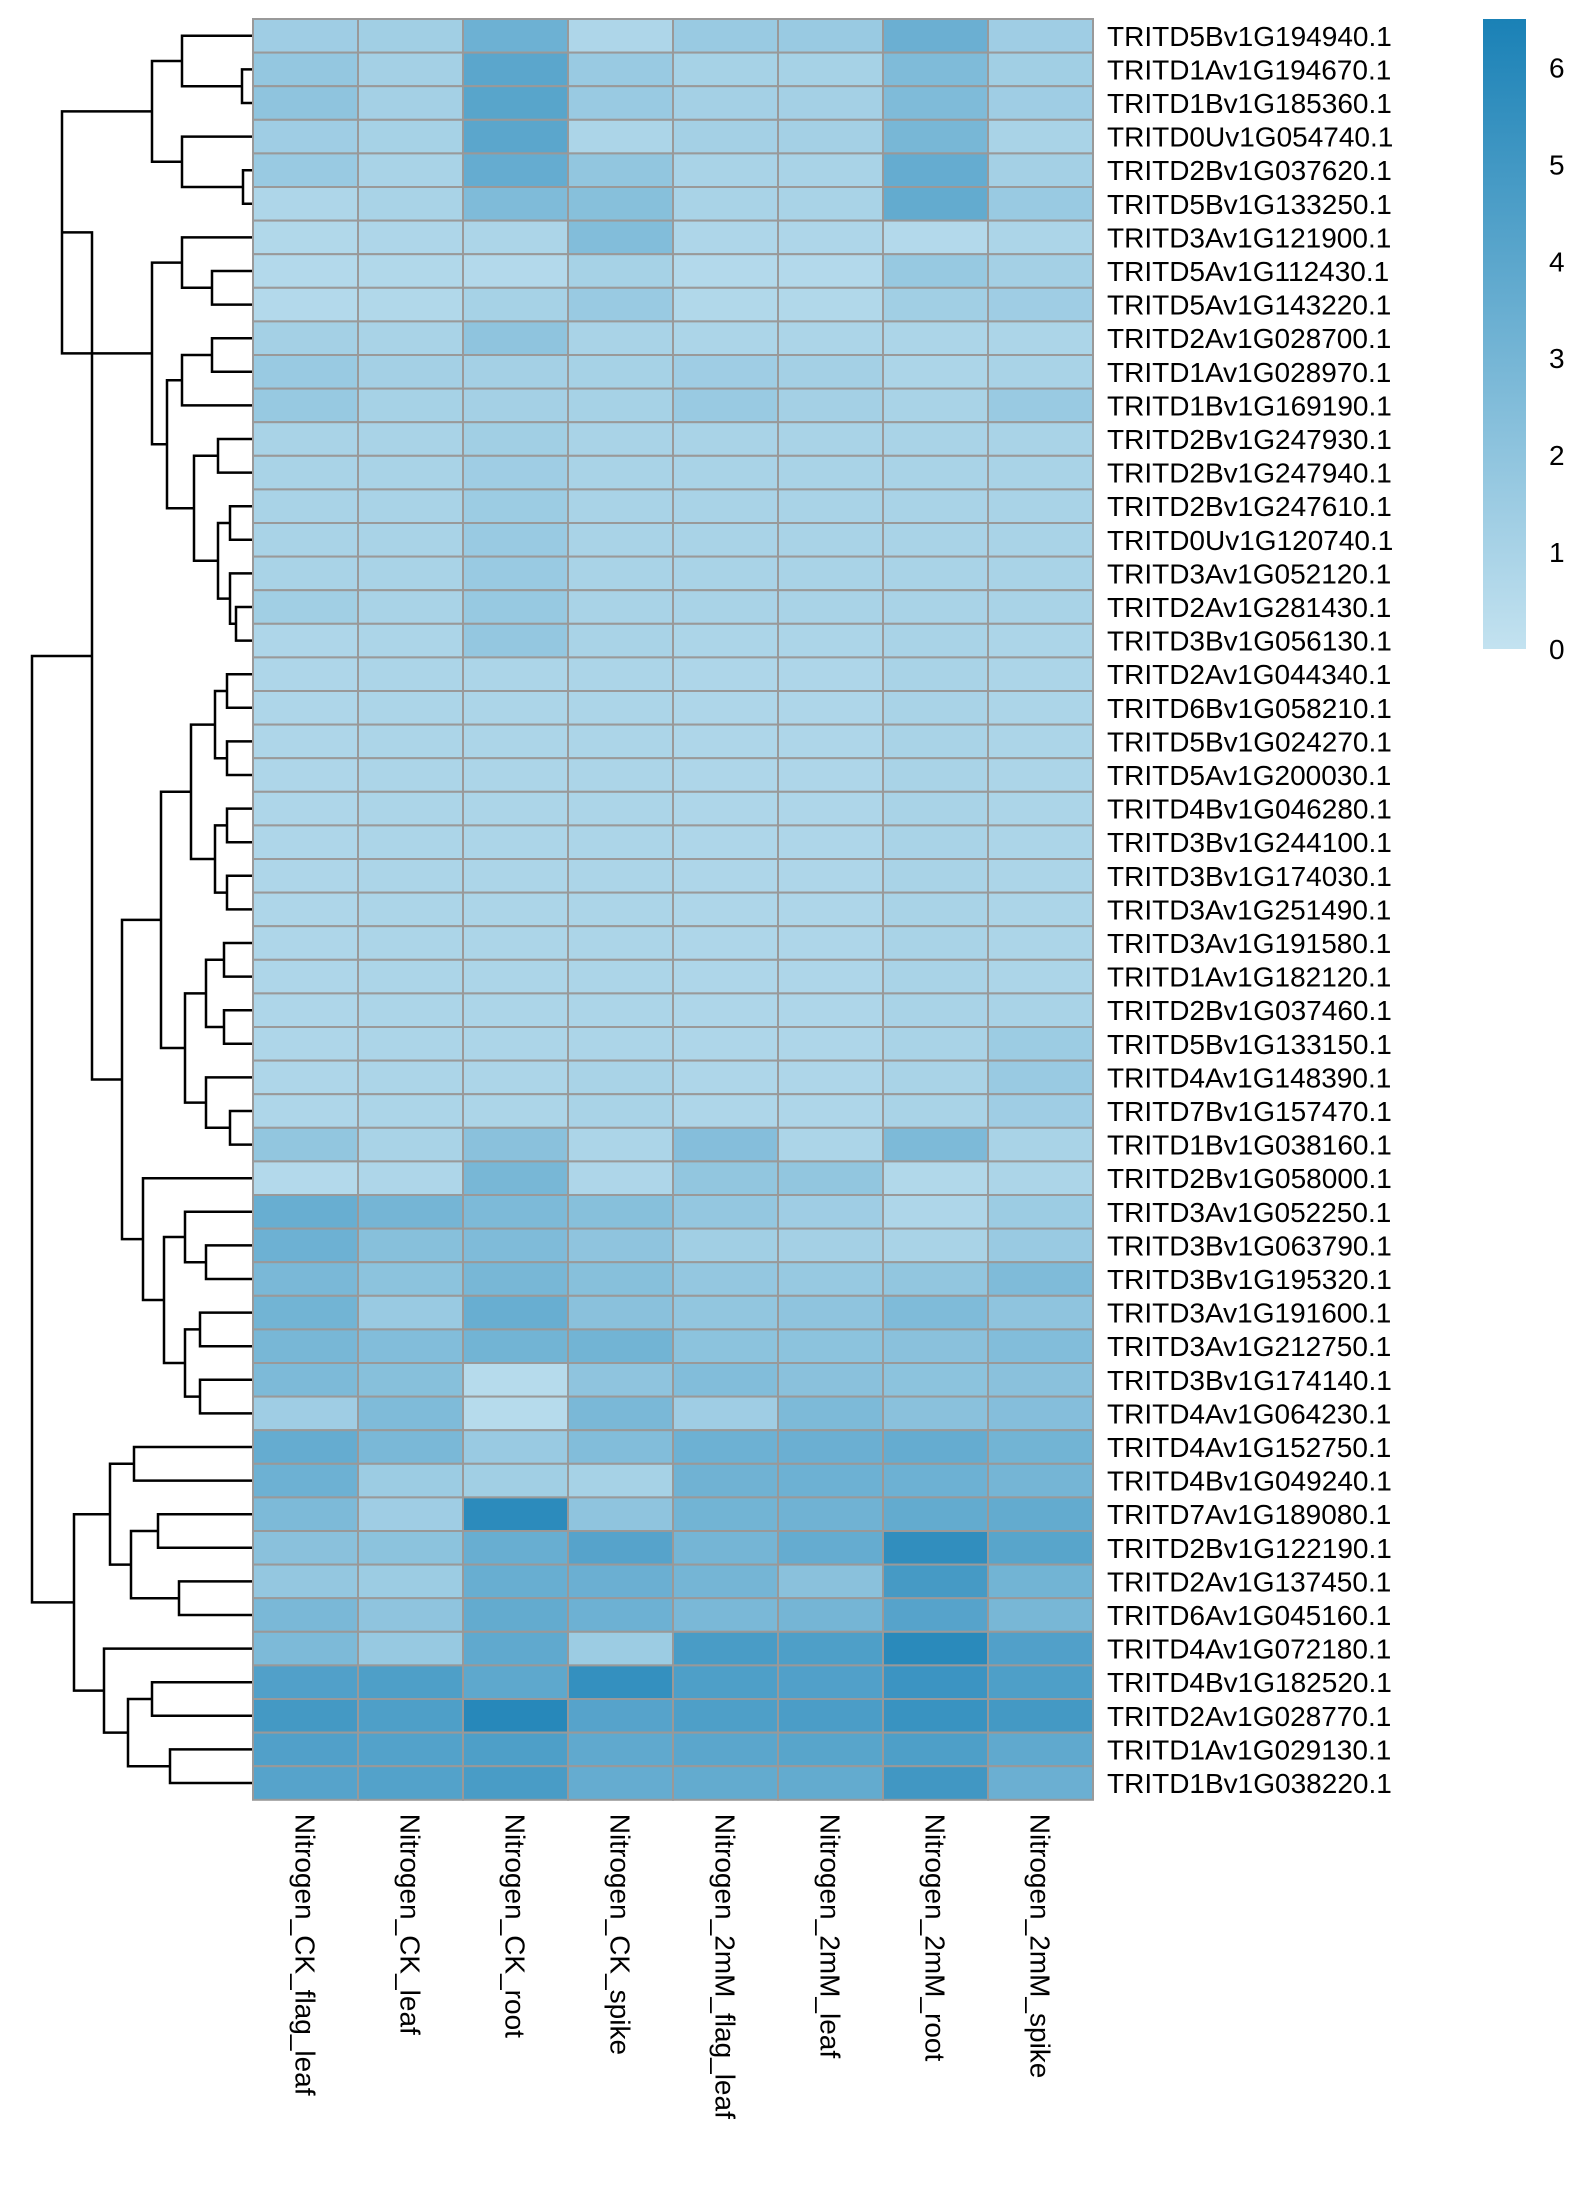 This screenshot has width=1588, height=2192. Describe the element at coordinates (1249, 1245) in the screenshot. I see `row-label: TRITD3Bv1G063790.1` at that location.